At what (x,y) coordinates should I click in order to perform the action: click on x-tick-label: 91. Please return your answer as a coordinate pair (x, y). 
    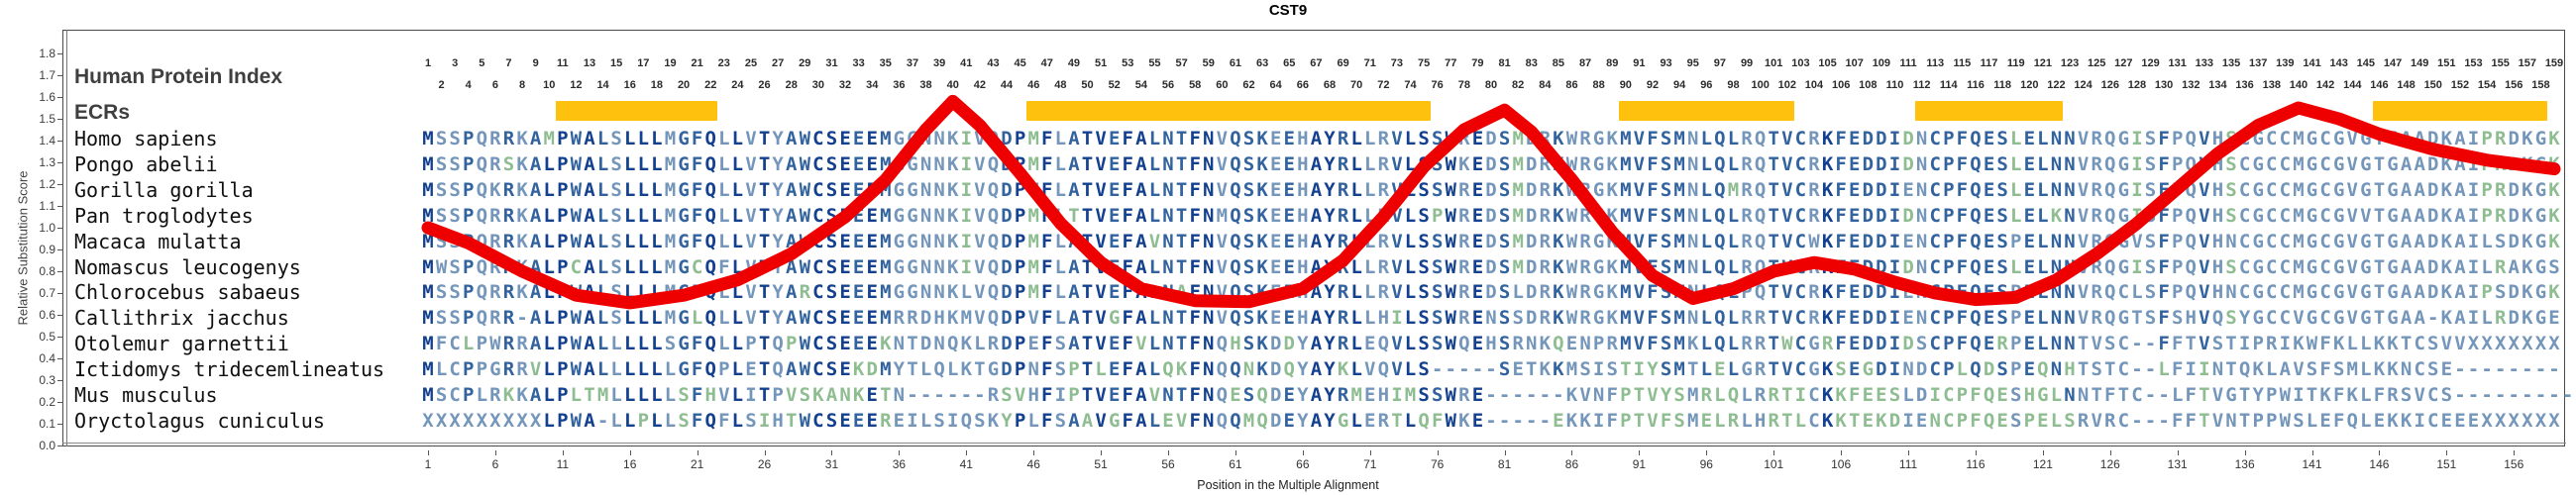
    Looking at the image, I should click on (1639, 464).